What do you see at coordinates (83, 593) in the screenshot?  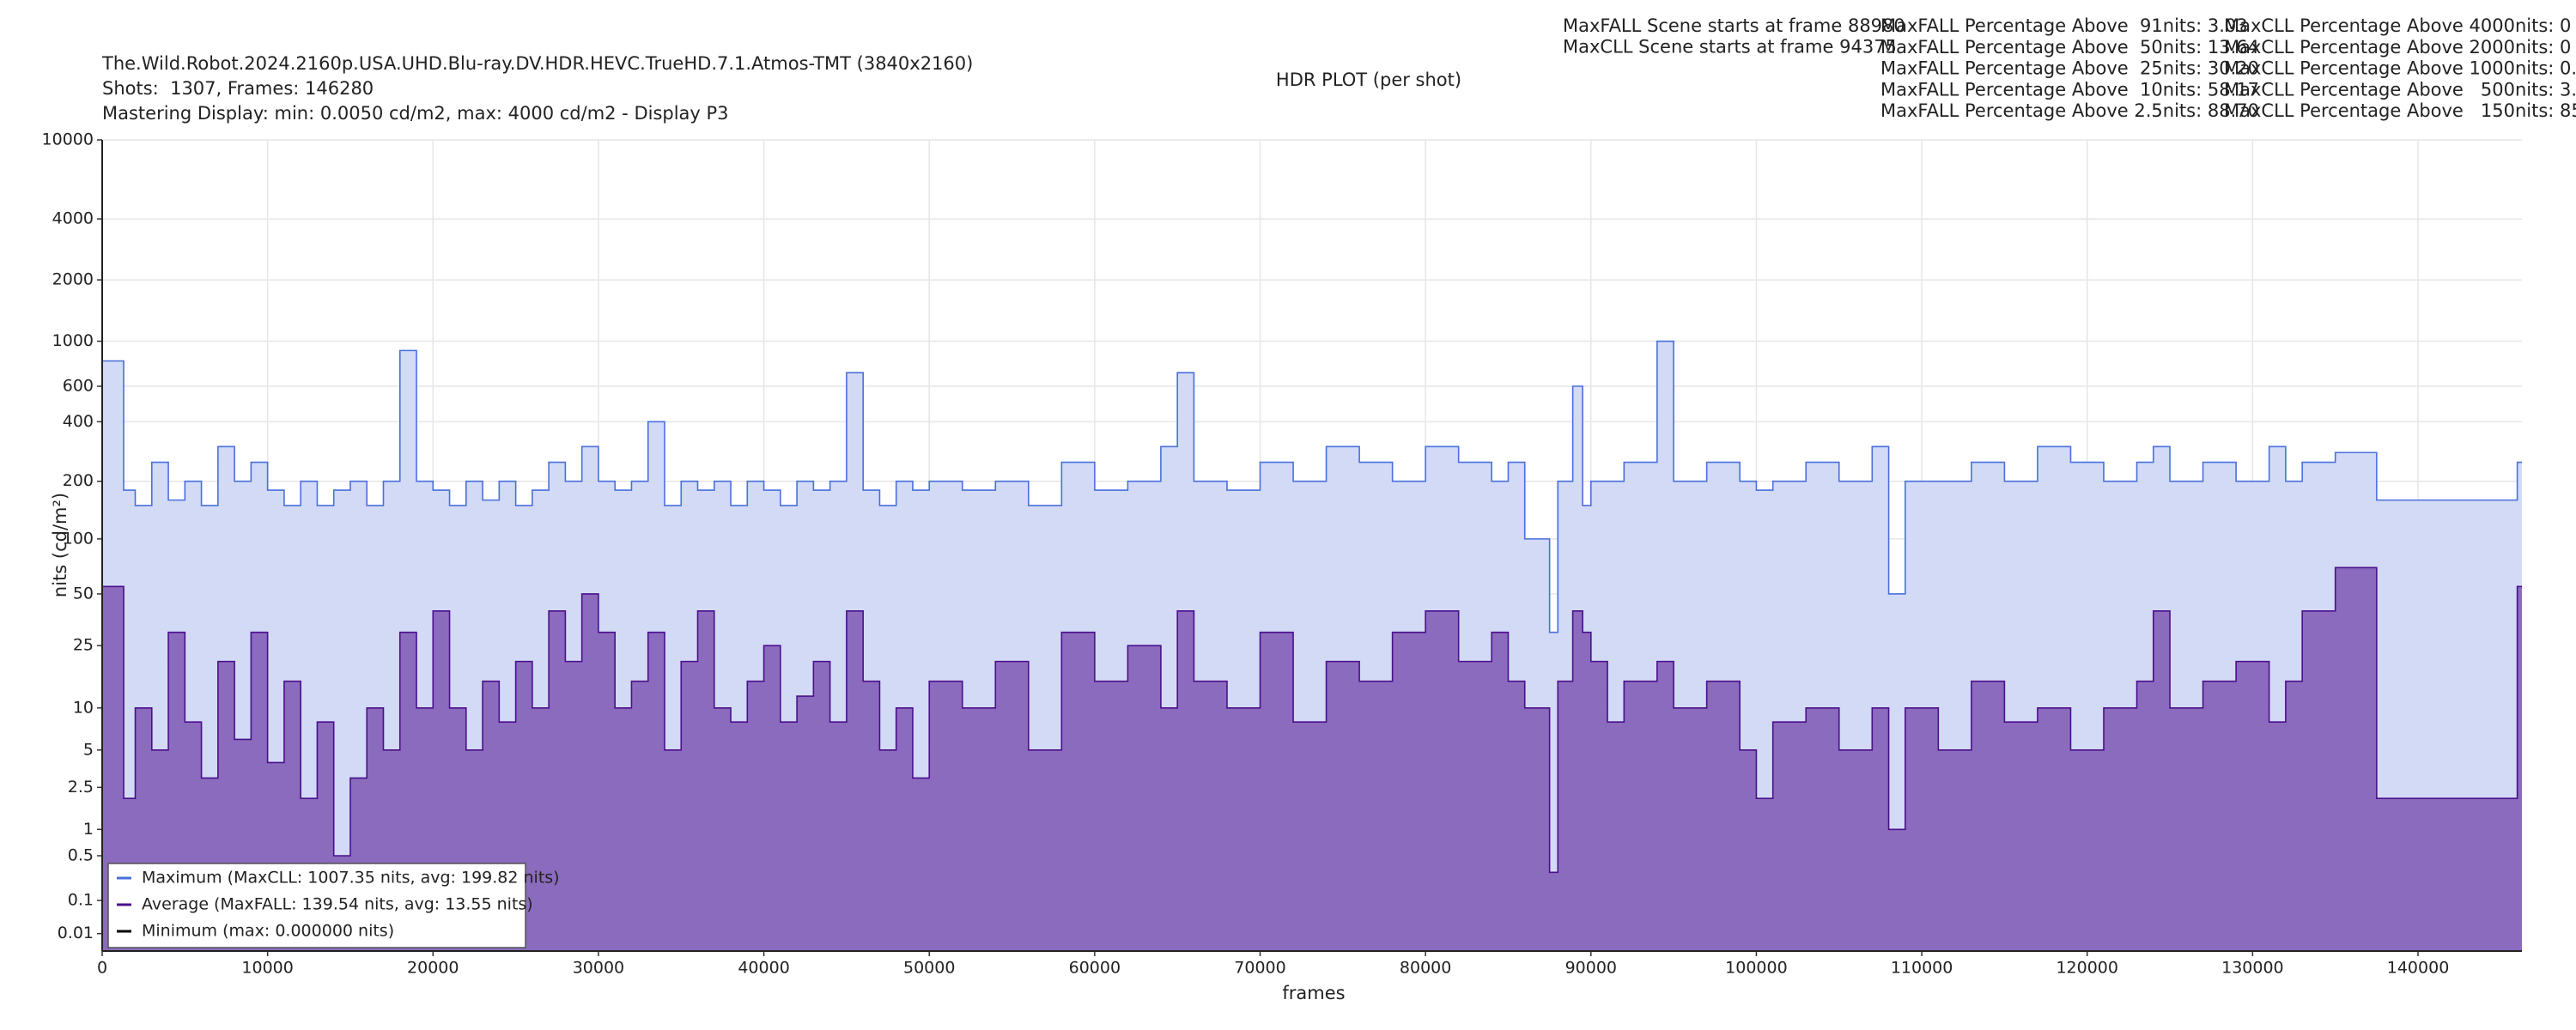 I see `y-tick-label: 50` at bounding box center [83, 593].